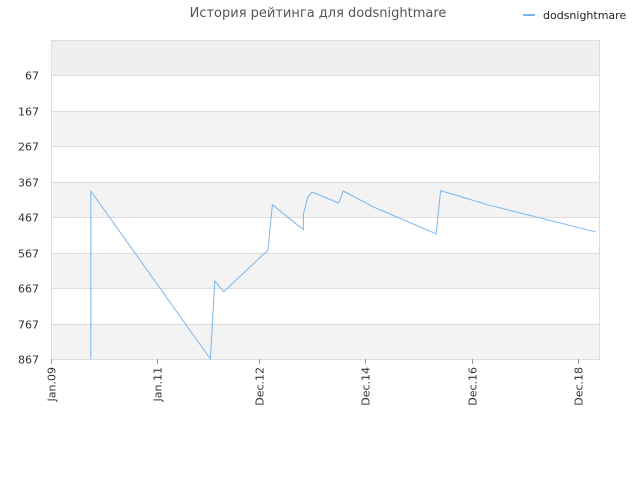 This screenshot has height=480, width=640. What do you see at coordinates (28, 360) in the screenshot?
I see `y-tick-label: 867` at bounding box center [28, 360].